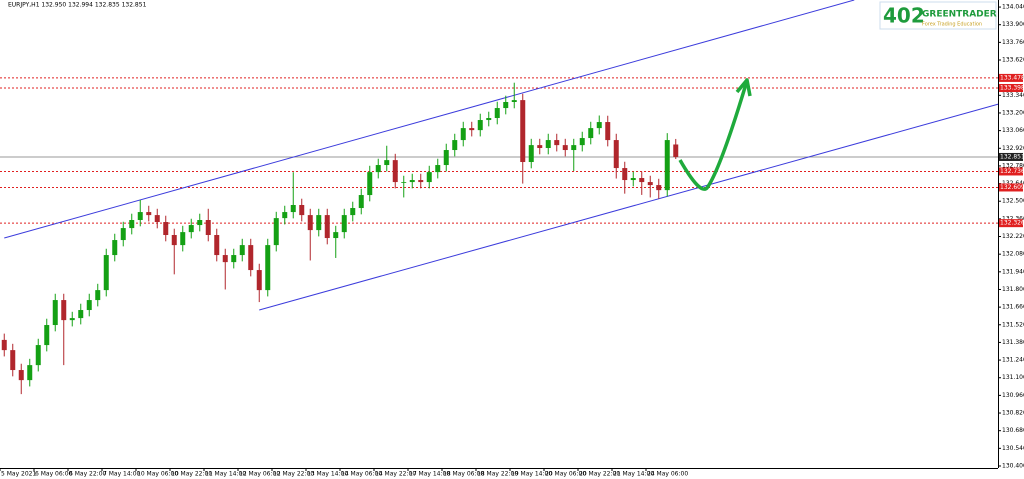 This screenshot has width=1024, height=479. Describe the element at coordinates (959, 15) in the screenshot. I see `logo-brand: GREENTRADER` at that location.